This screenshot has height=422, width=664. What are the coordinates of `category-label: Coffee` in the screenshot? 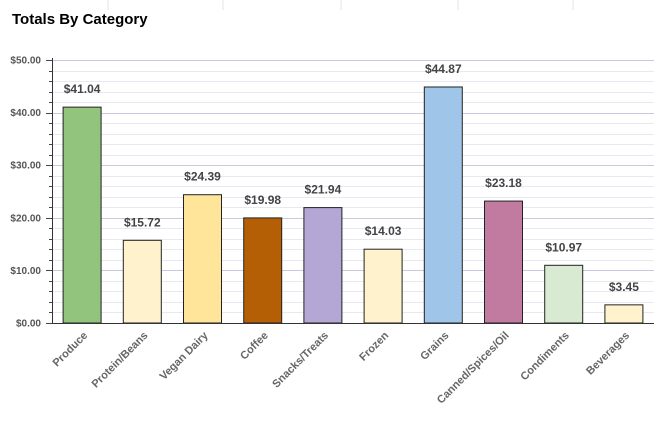 It's located at (254, 346).